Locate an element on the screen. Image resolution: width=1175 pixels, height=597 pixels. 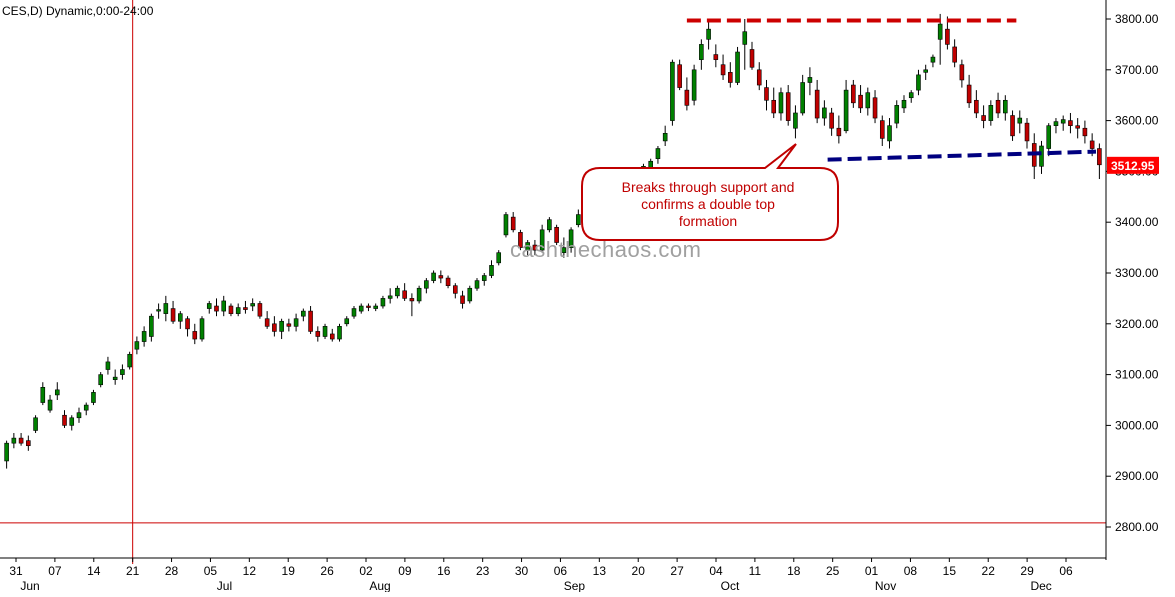
month-label: Sep is located at coordinates (575, 585).